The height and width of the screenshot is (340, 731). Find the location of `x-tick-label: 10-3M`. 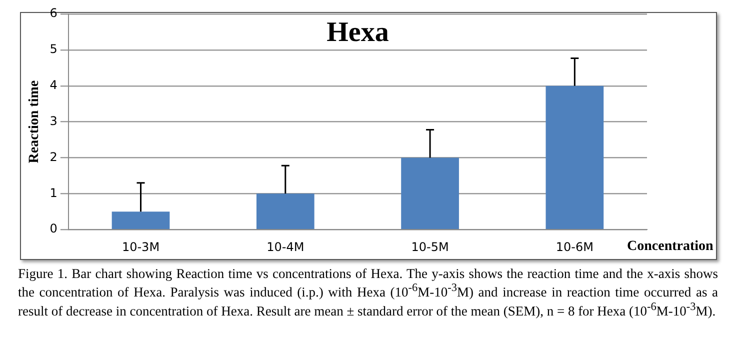

x-tick-label: 10-3M is located at coordinates (141, 247).